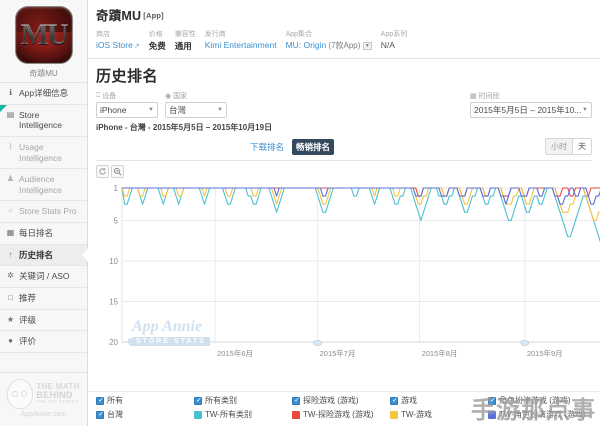  What do you see at coordinates (136, 46) in the screenshot?
I see `external-link-icon: ↗` at bounding box center [136, 46].